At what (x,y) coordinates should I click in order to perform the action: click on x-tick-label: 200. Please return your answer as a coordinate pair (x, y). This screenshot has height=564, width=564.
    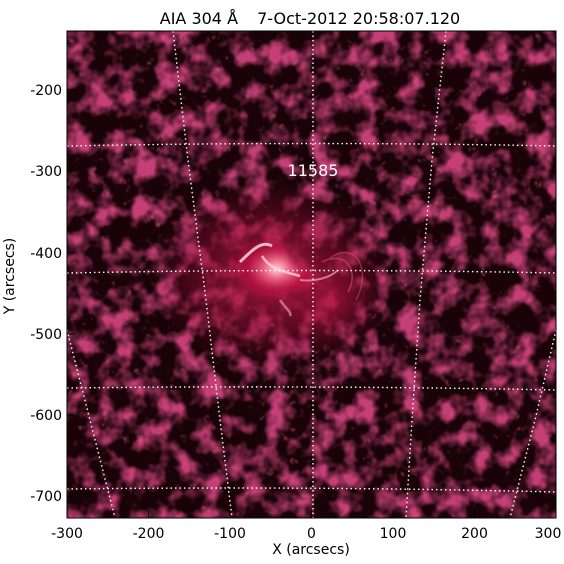
    Looking at the image, I should click on (474, 534).